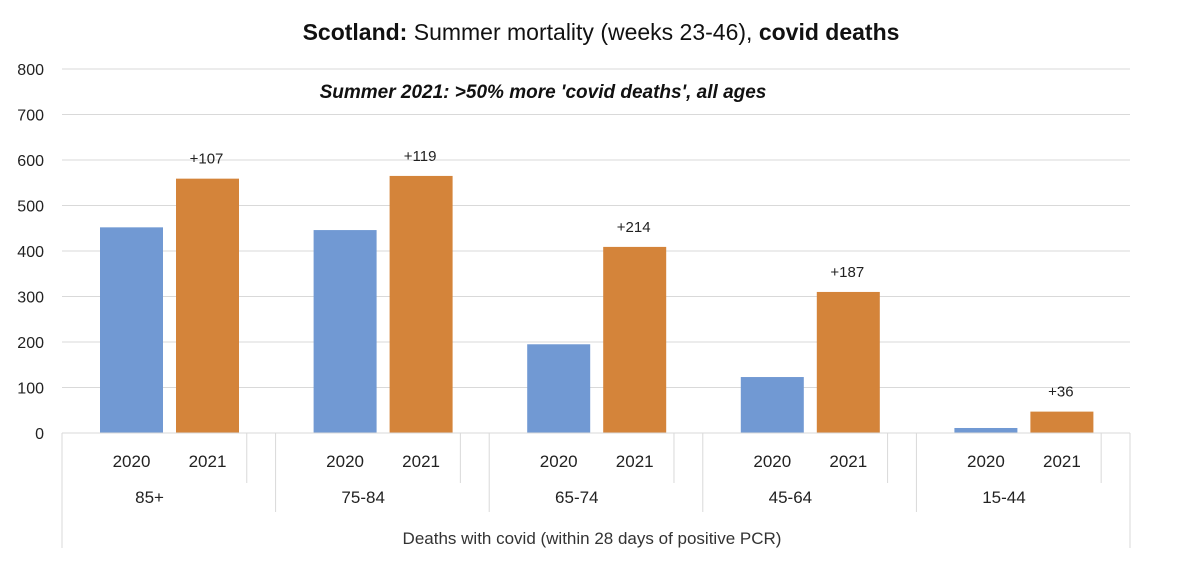 This screenshot has width=1200, height=569. Describe the element at coordinates (1060, 392) in the screenshot. I see `data-label: +36` at that location.